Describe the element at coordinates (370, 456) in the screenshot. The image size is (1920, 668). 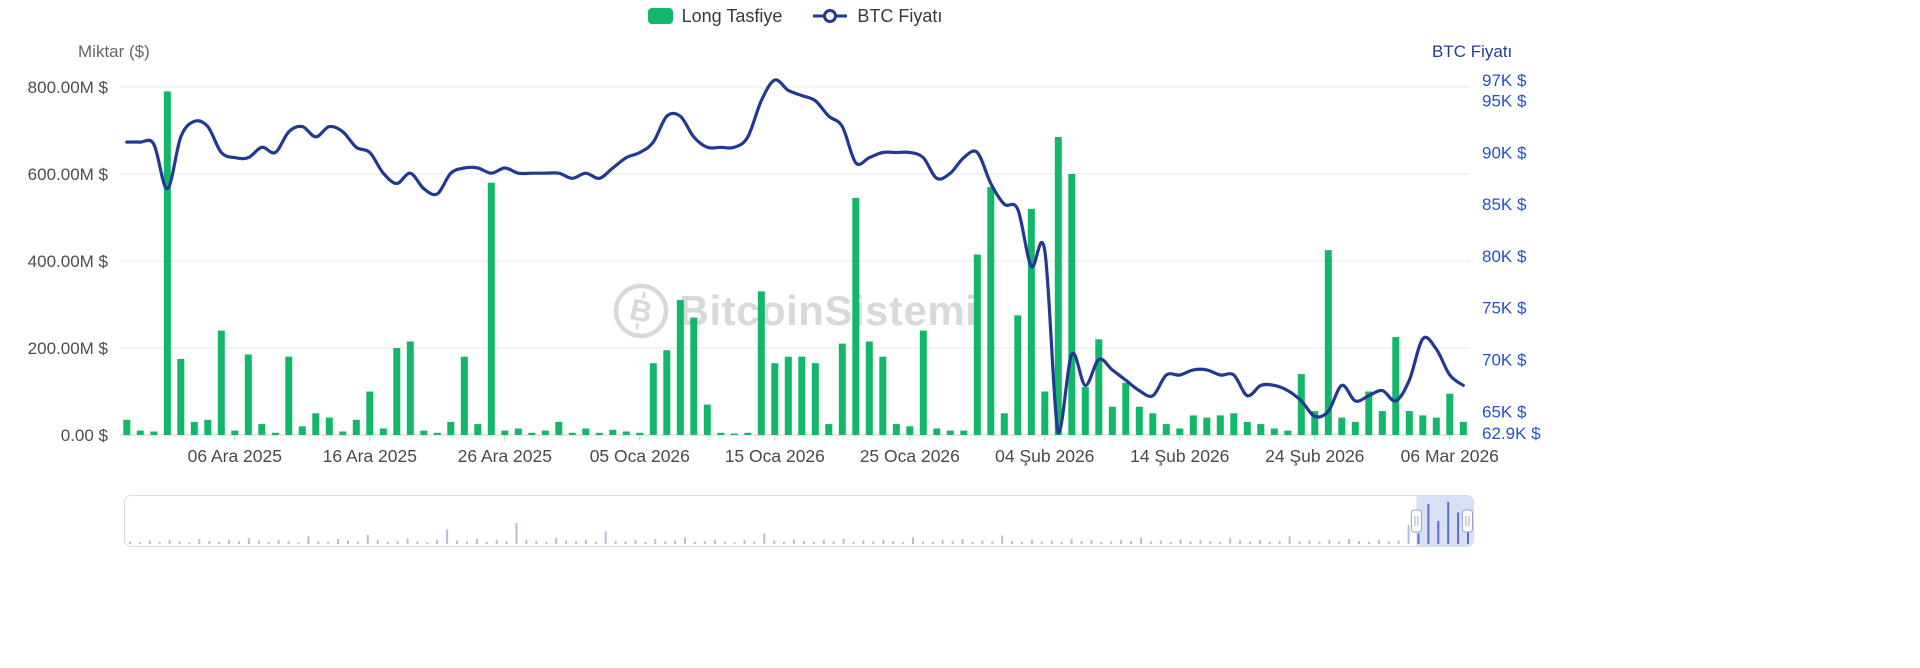
I see `svg-text: 16 Ara 2025` at that location.